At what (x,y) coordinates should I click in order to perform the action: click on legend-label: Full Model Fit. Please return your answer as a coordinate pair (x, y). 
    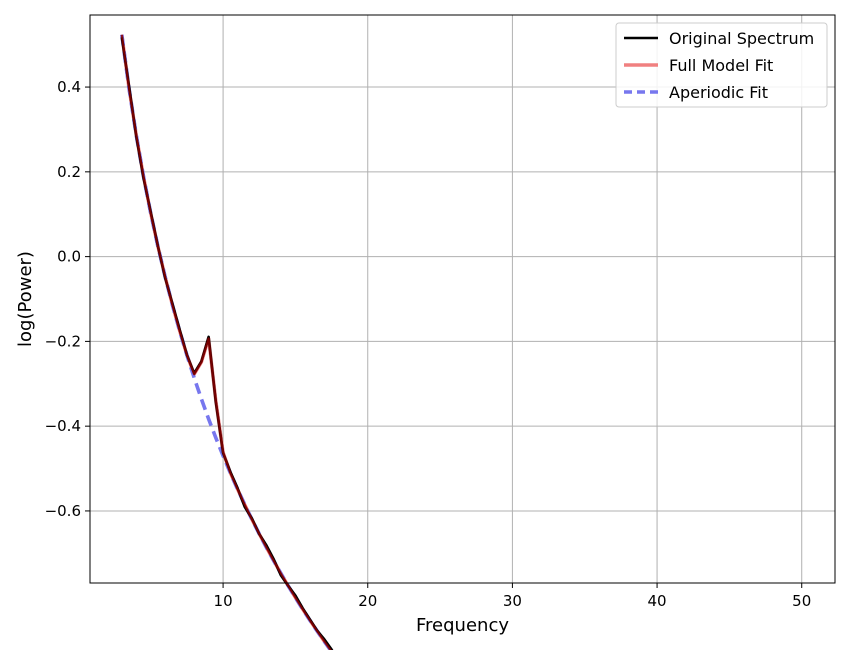
    Looking at the image, I should click on (721, 65).